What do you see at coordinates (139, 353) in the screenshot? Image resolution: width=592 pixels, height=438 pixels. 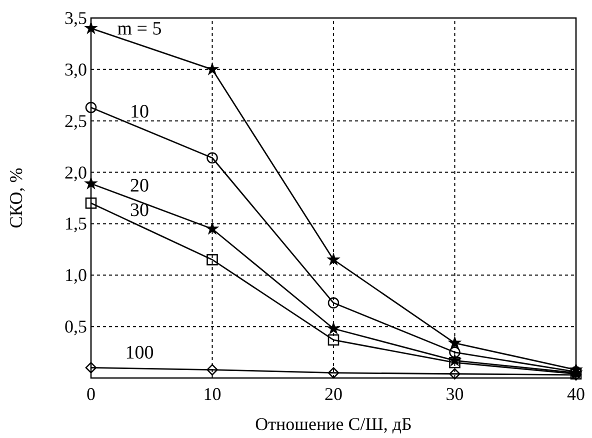 I see `series-label: 100` at bounding box center [139, 353].